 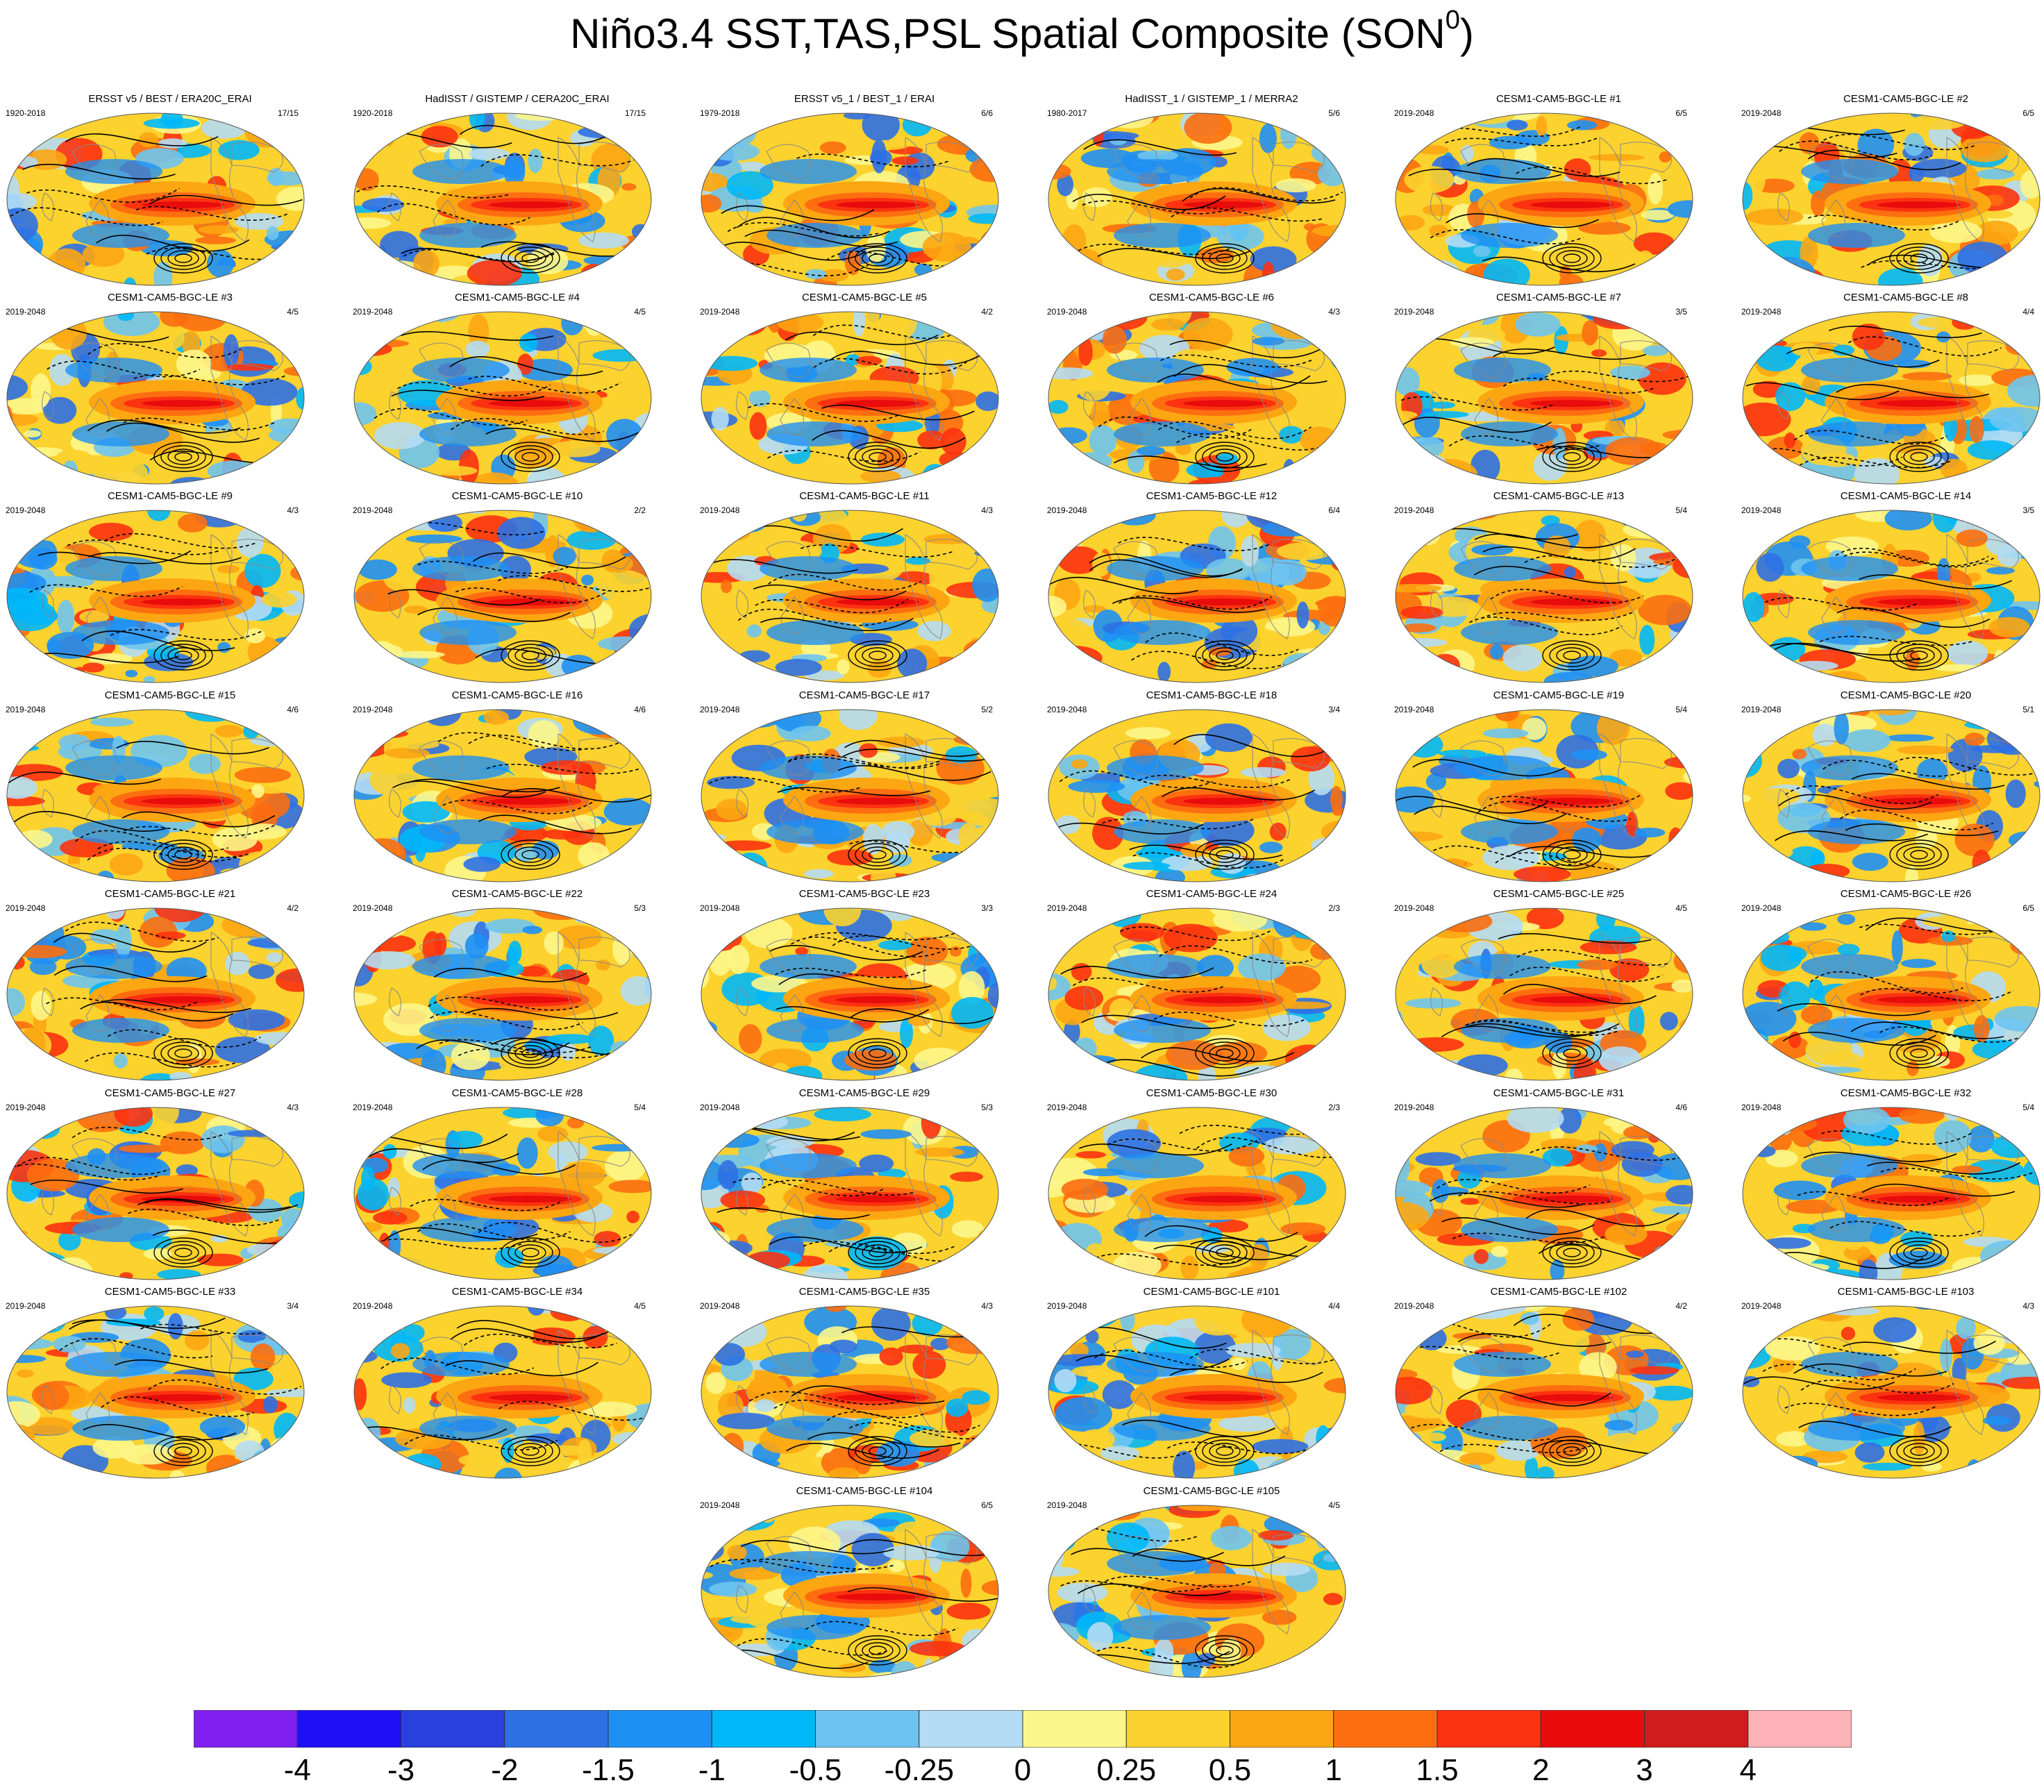 I want to click on panel-title: HadISST_1 / GISTEMP_1 / MERRA2, so click(x=1211, y=99).